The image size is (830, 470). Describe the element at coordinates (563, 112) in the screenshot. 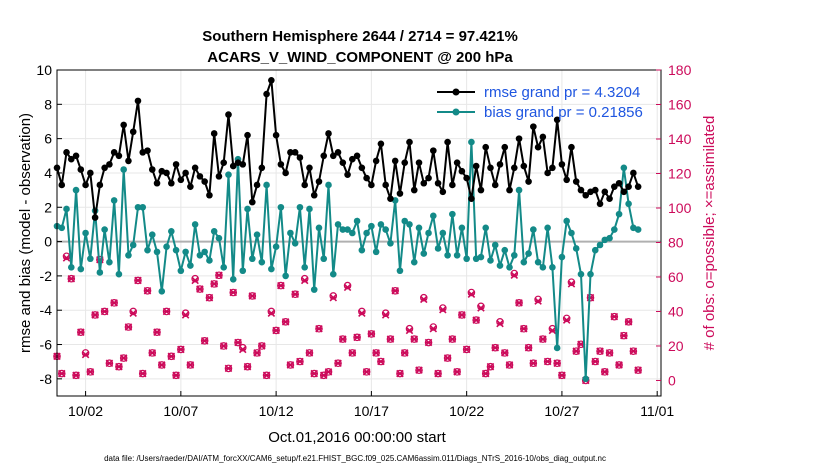

I see `legend-bias-label: bias grand pr = 0.21856` at that location.